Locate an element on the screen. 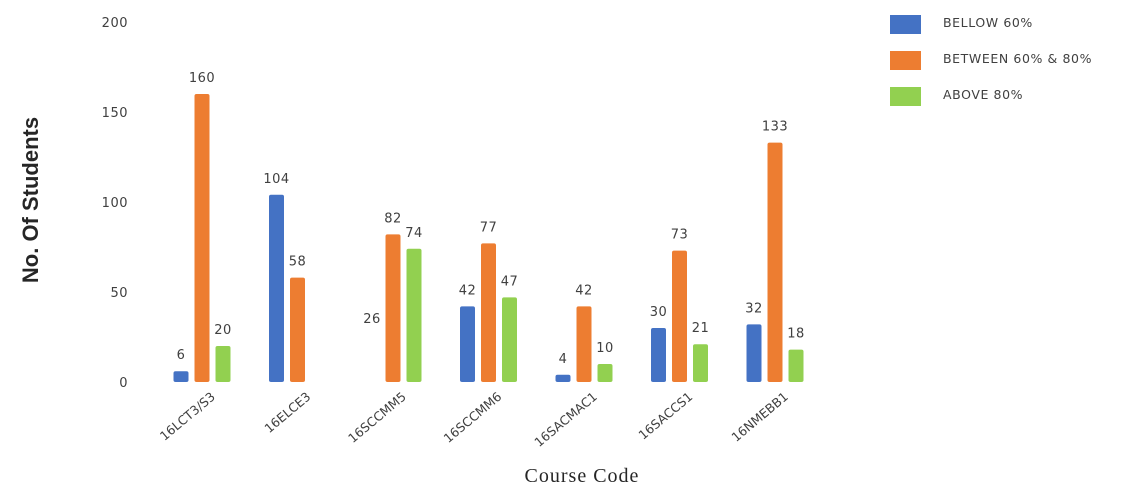 This screenshot has width=1130, height=490. data-label: 20 is located at coordinates (223, 330).